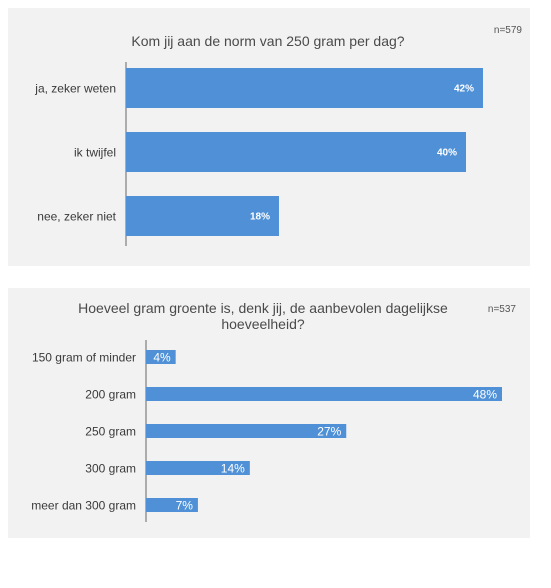 This screenshot has height=588, width=551. I want to click on data-label: 14%, so click(233, 468).